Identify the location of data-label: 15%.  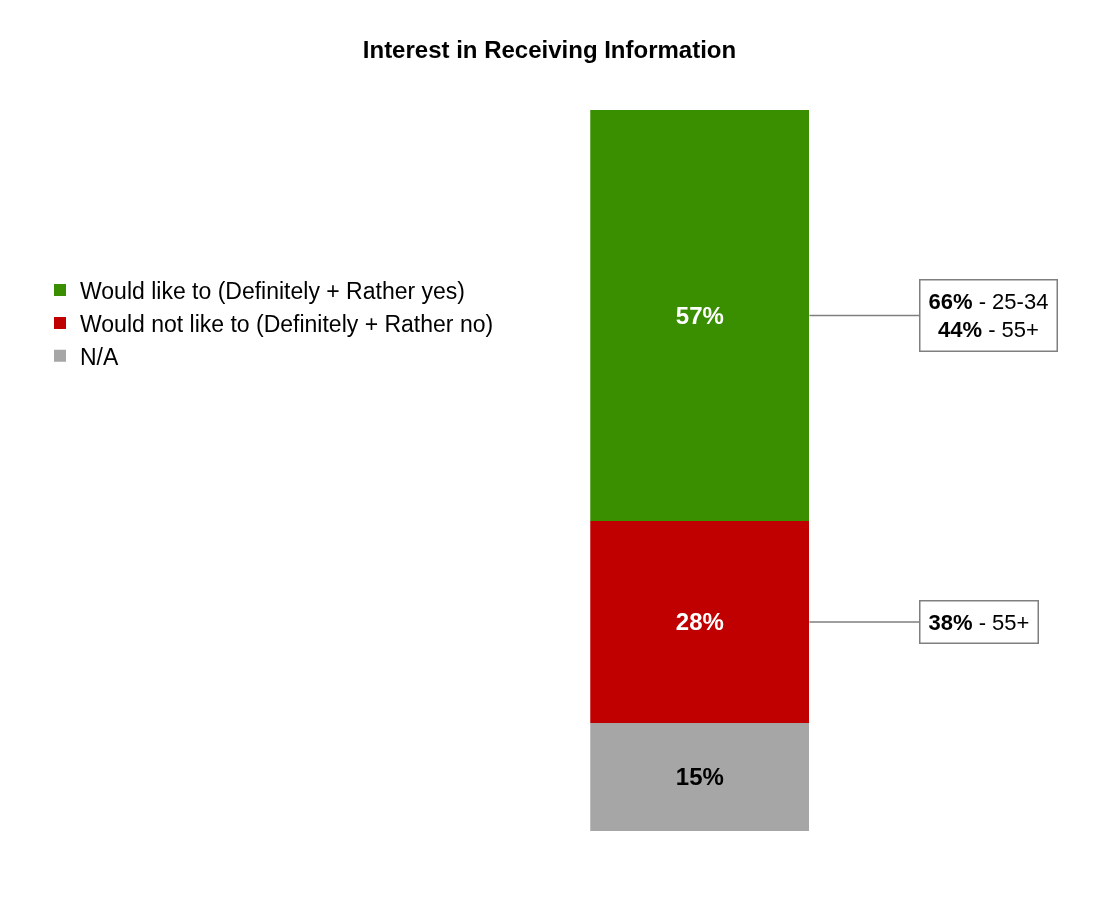
(699, 777).